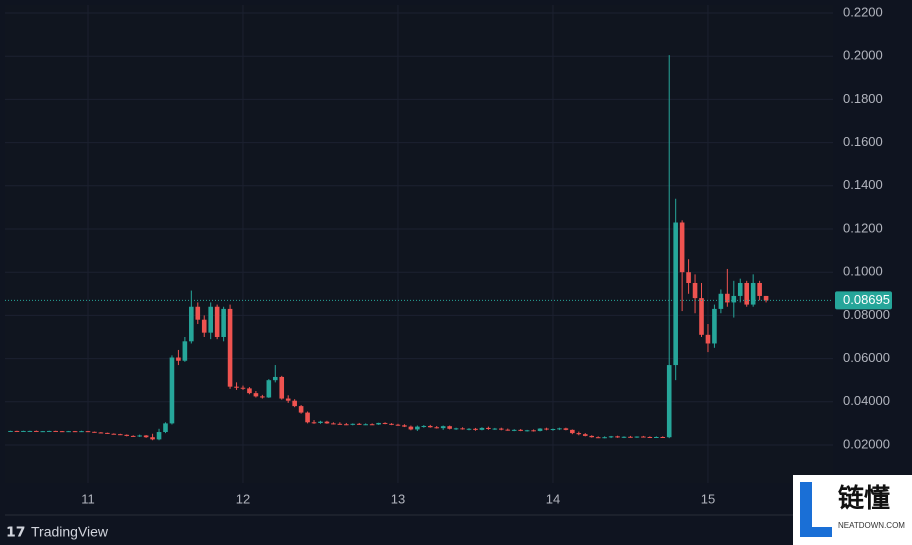 This screenshot has width=912, height=545. Describe the element at coordinates (398, 498) in the screenshot. I see `x-tick-label: 13` at that location.